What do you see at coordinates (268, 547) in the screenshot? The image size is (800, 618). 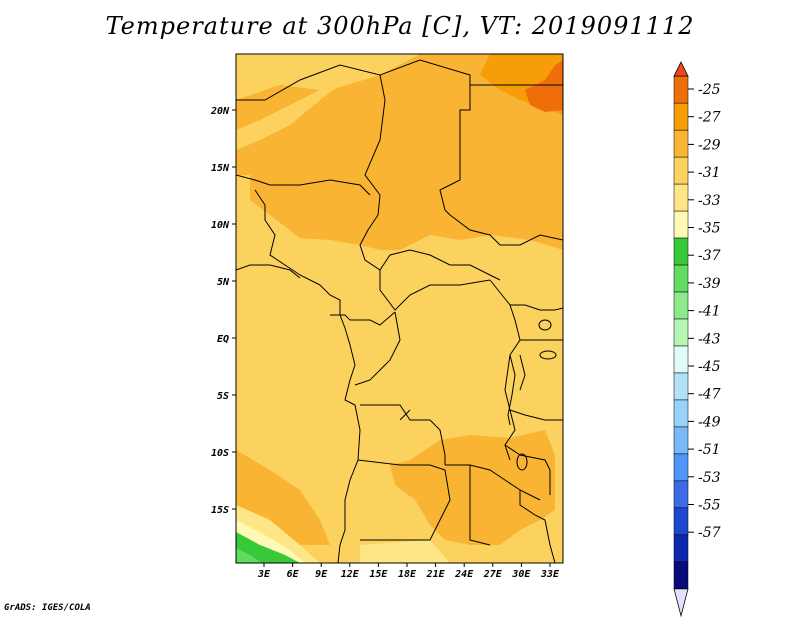 I see `field-region-sw-green` at bounding box center [268, 547].